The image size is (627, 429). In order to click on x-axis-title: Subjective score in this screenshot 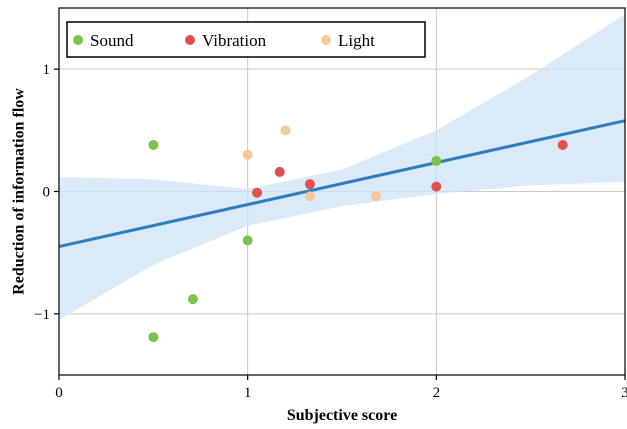, I will do `click(342, 415)`.